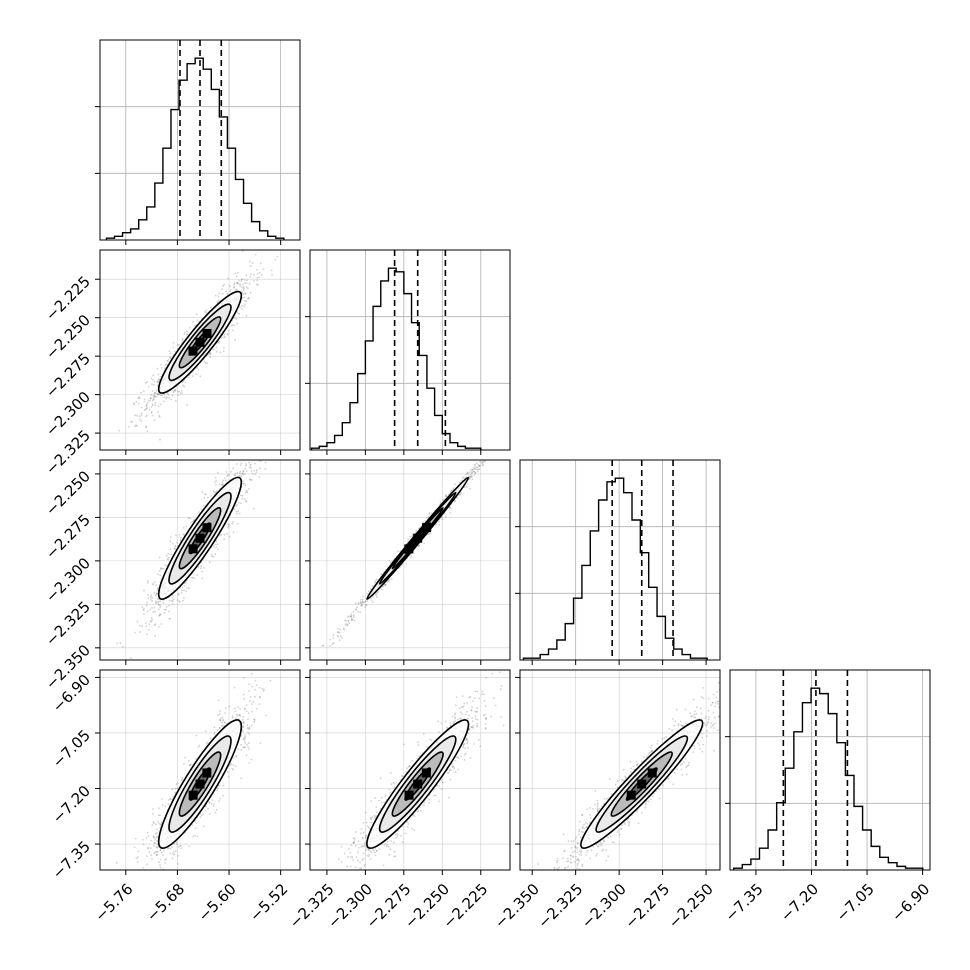 The width and height of the screenshot is (970, 970). I want to click on panel-content, so click(200, 549).